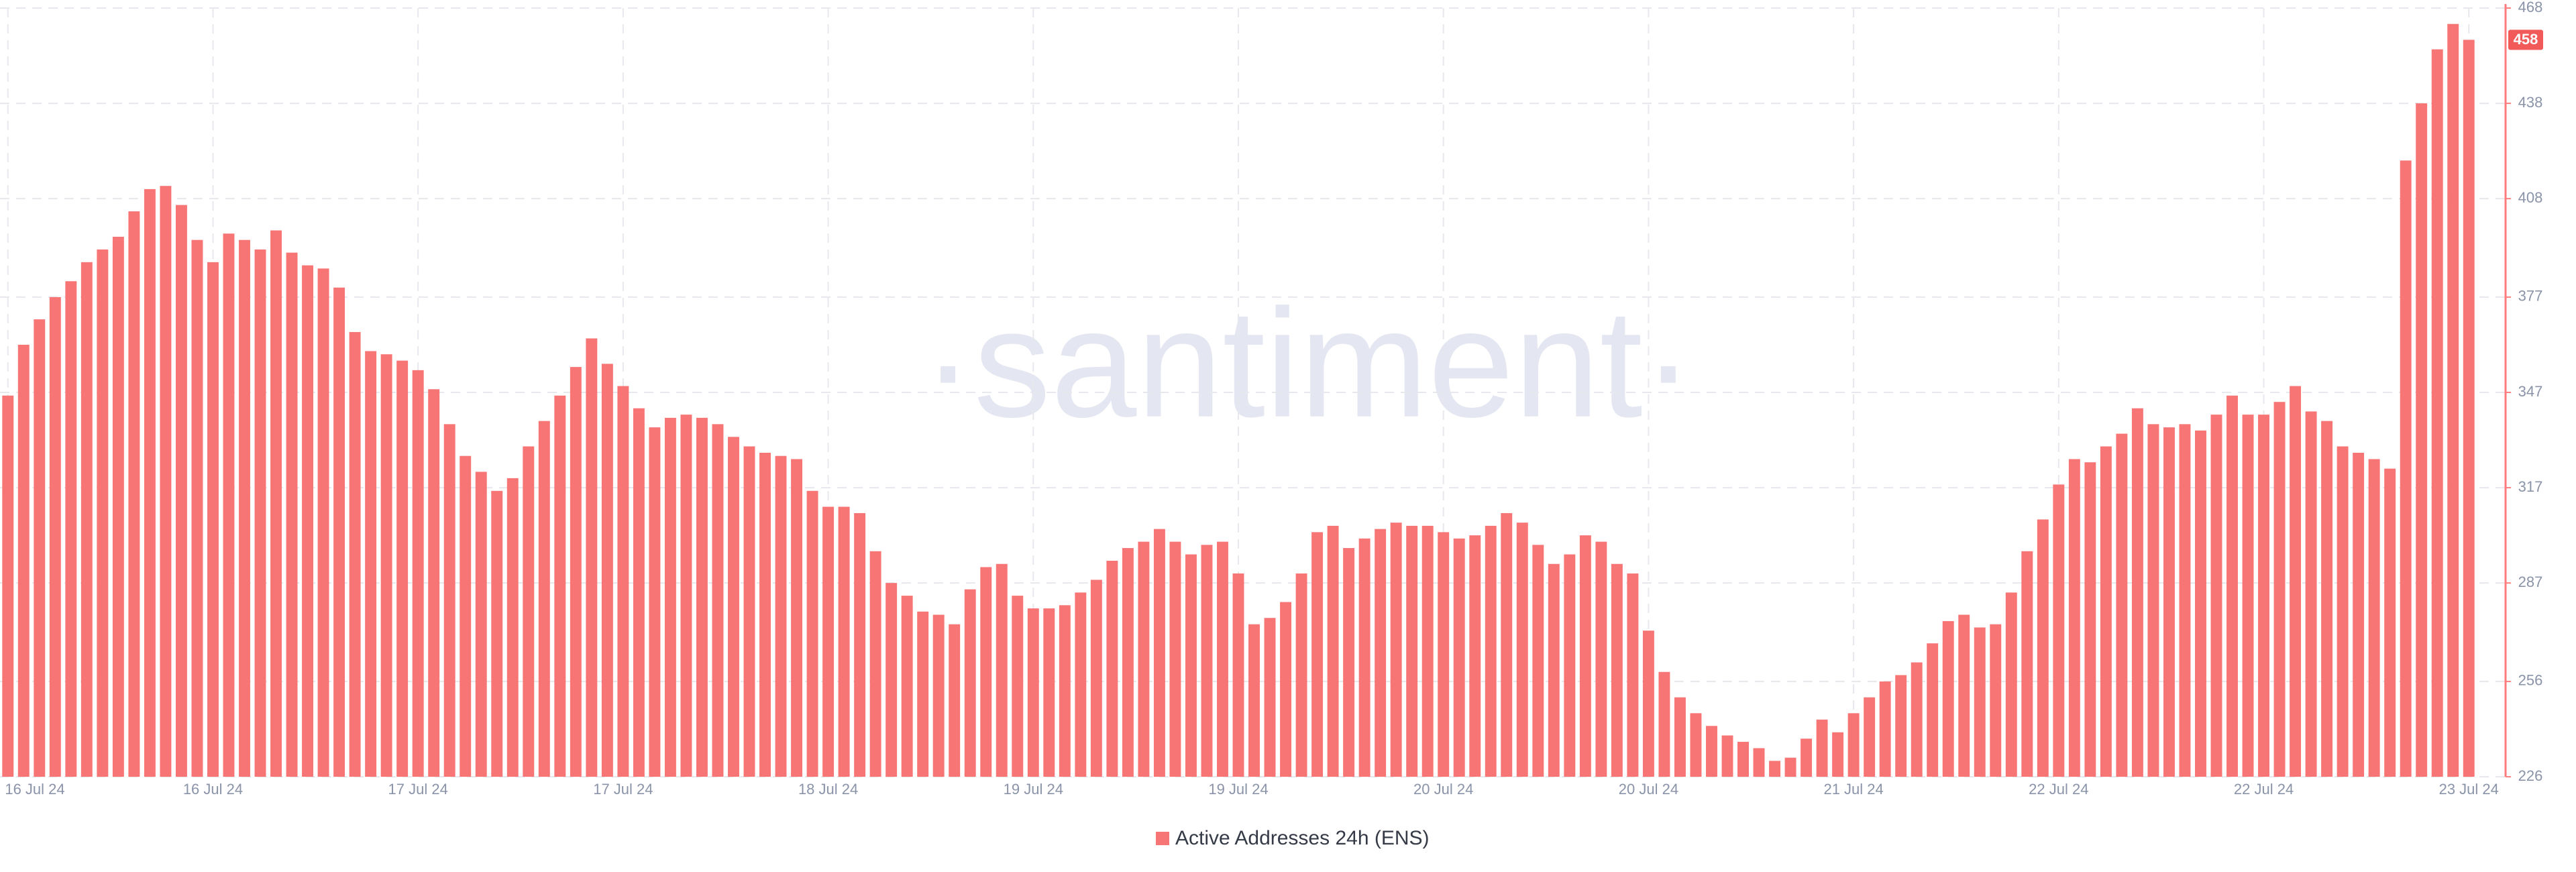 The width and height of the screenshot is (2576, 872). What do you see at coordinates (2530, 582) in the screenshot?
I see `y-tick-label: 287` at bounding box center [2530, 582].